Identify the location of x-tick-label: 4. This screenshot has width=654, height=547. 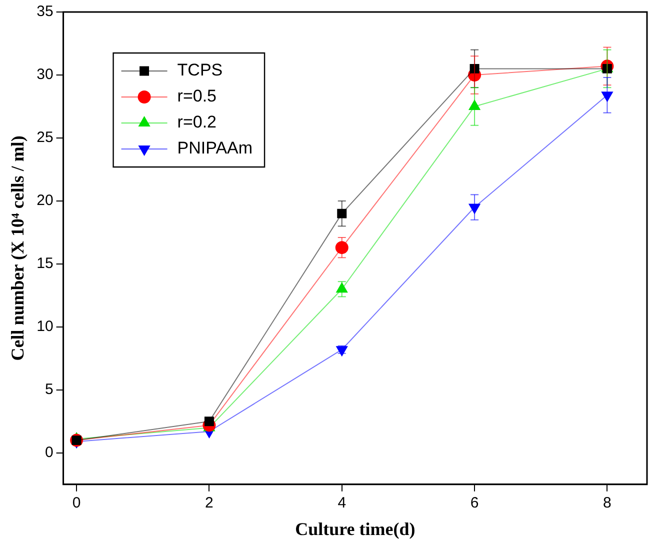
(342, 503).